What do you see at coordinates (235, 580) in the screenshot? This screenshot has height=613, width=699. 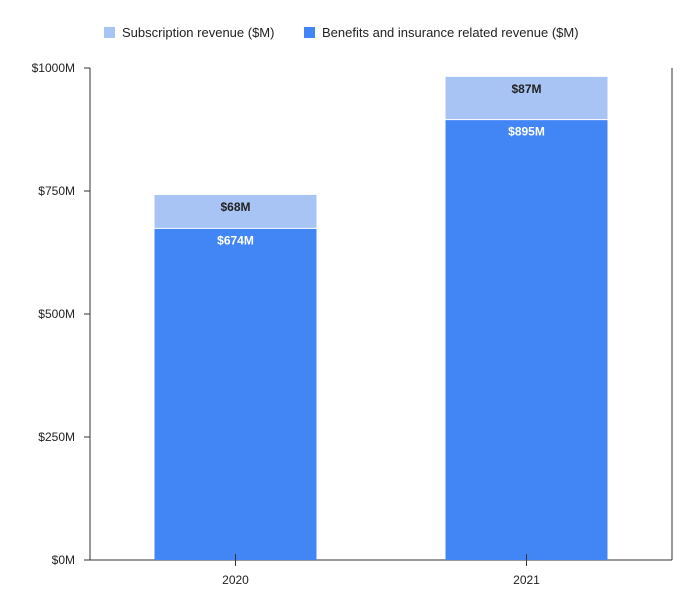 I see `x-tick-label: 2020` at bounding box center [235, 580].